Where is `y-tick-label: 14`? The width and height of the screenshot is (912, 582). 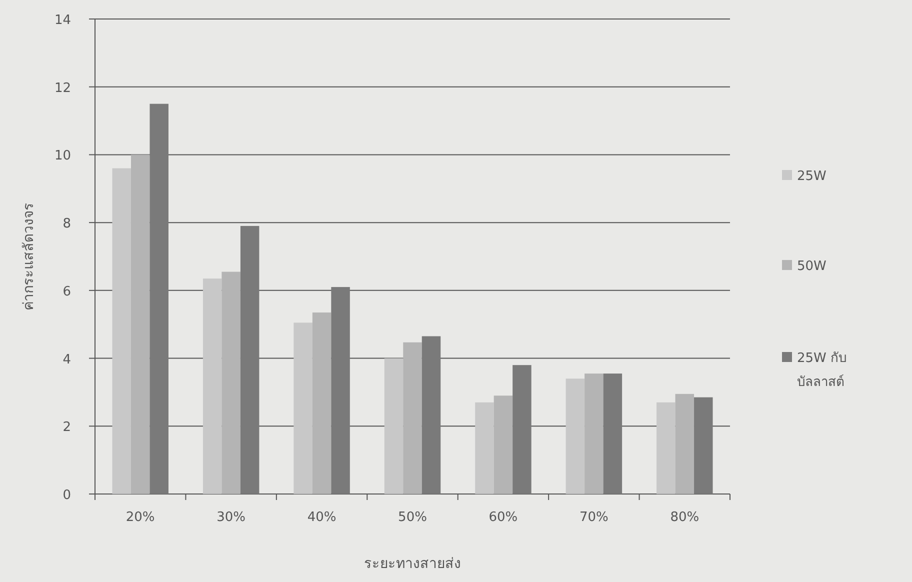
y-tick-label: 14 is located at coordinates (62, 20).